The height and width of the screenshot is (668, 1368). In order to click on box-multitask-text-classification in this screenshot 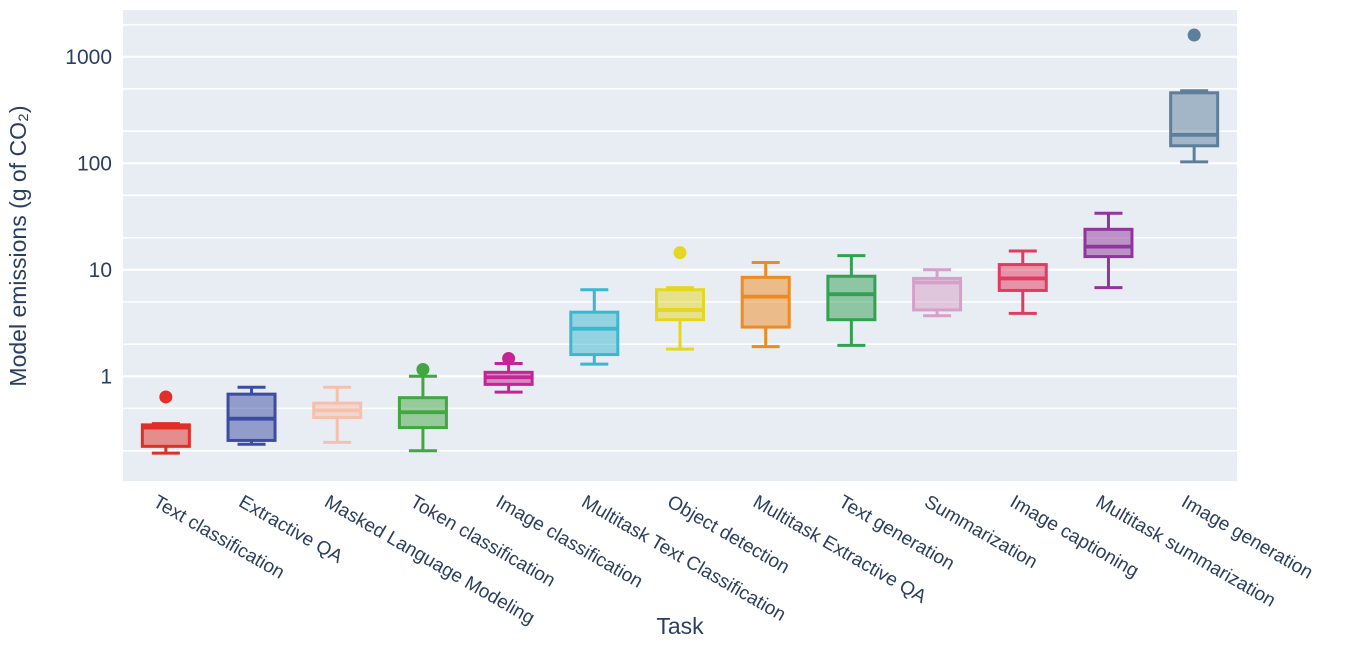, I will do `click(594, 327)`.